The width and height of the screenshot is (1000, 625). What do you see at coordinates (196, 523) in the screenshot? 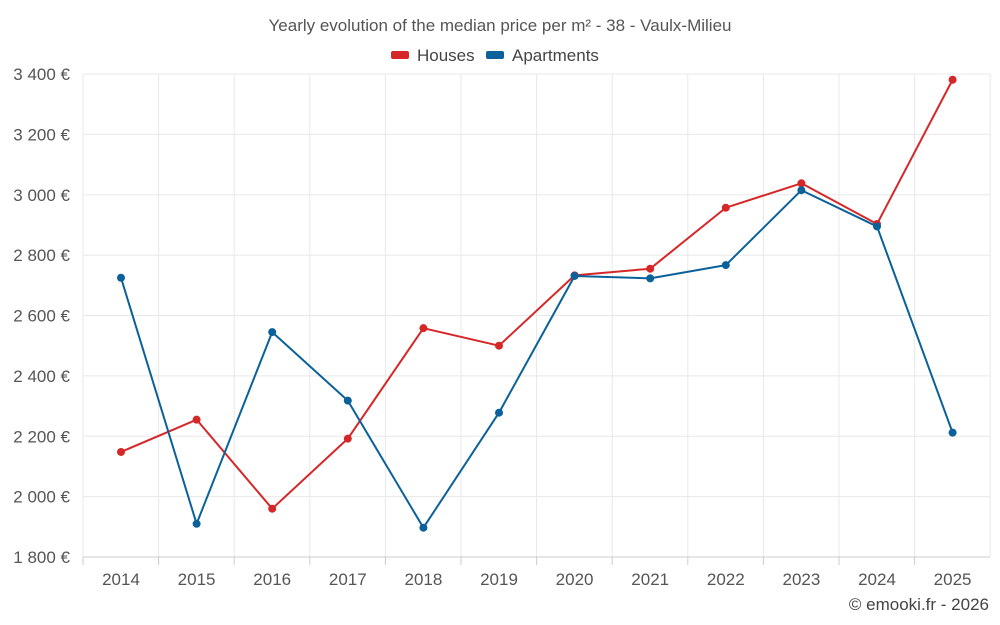
I see `point-apartments-2015` at bounding box center [196, 523].